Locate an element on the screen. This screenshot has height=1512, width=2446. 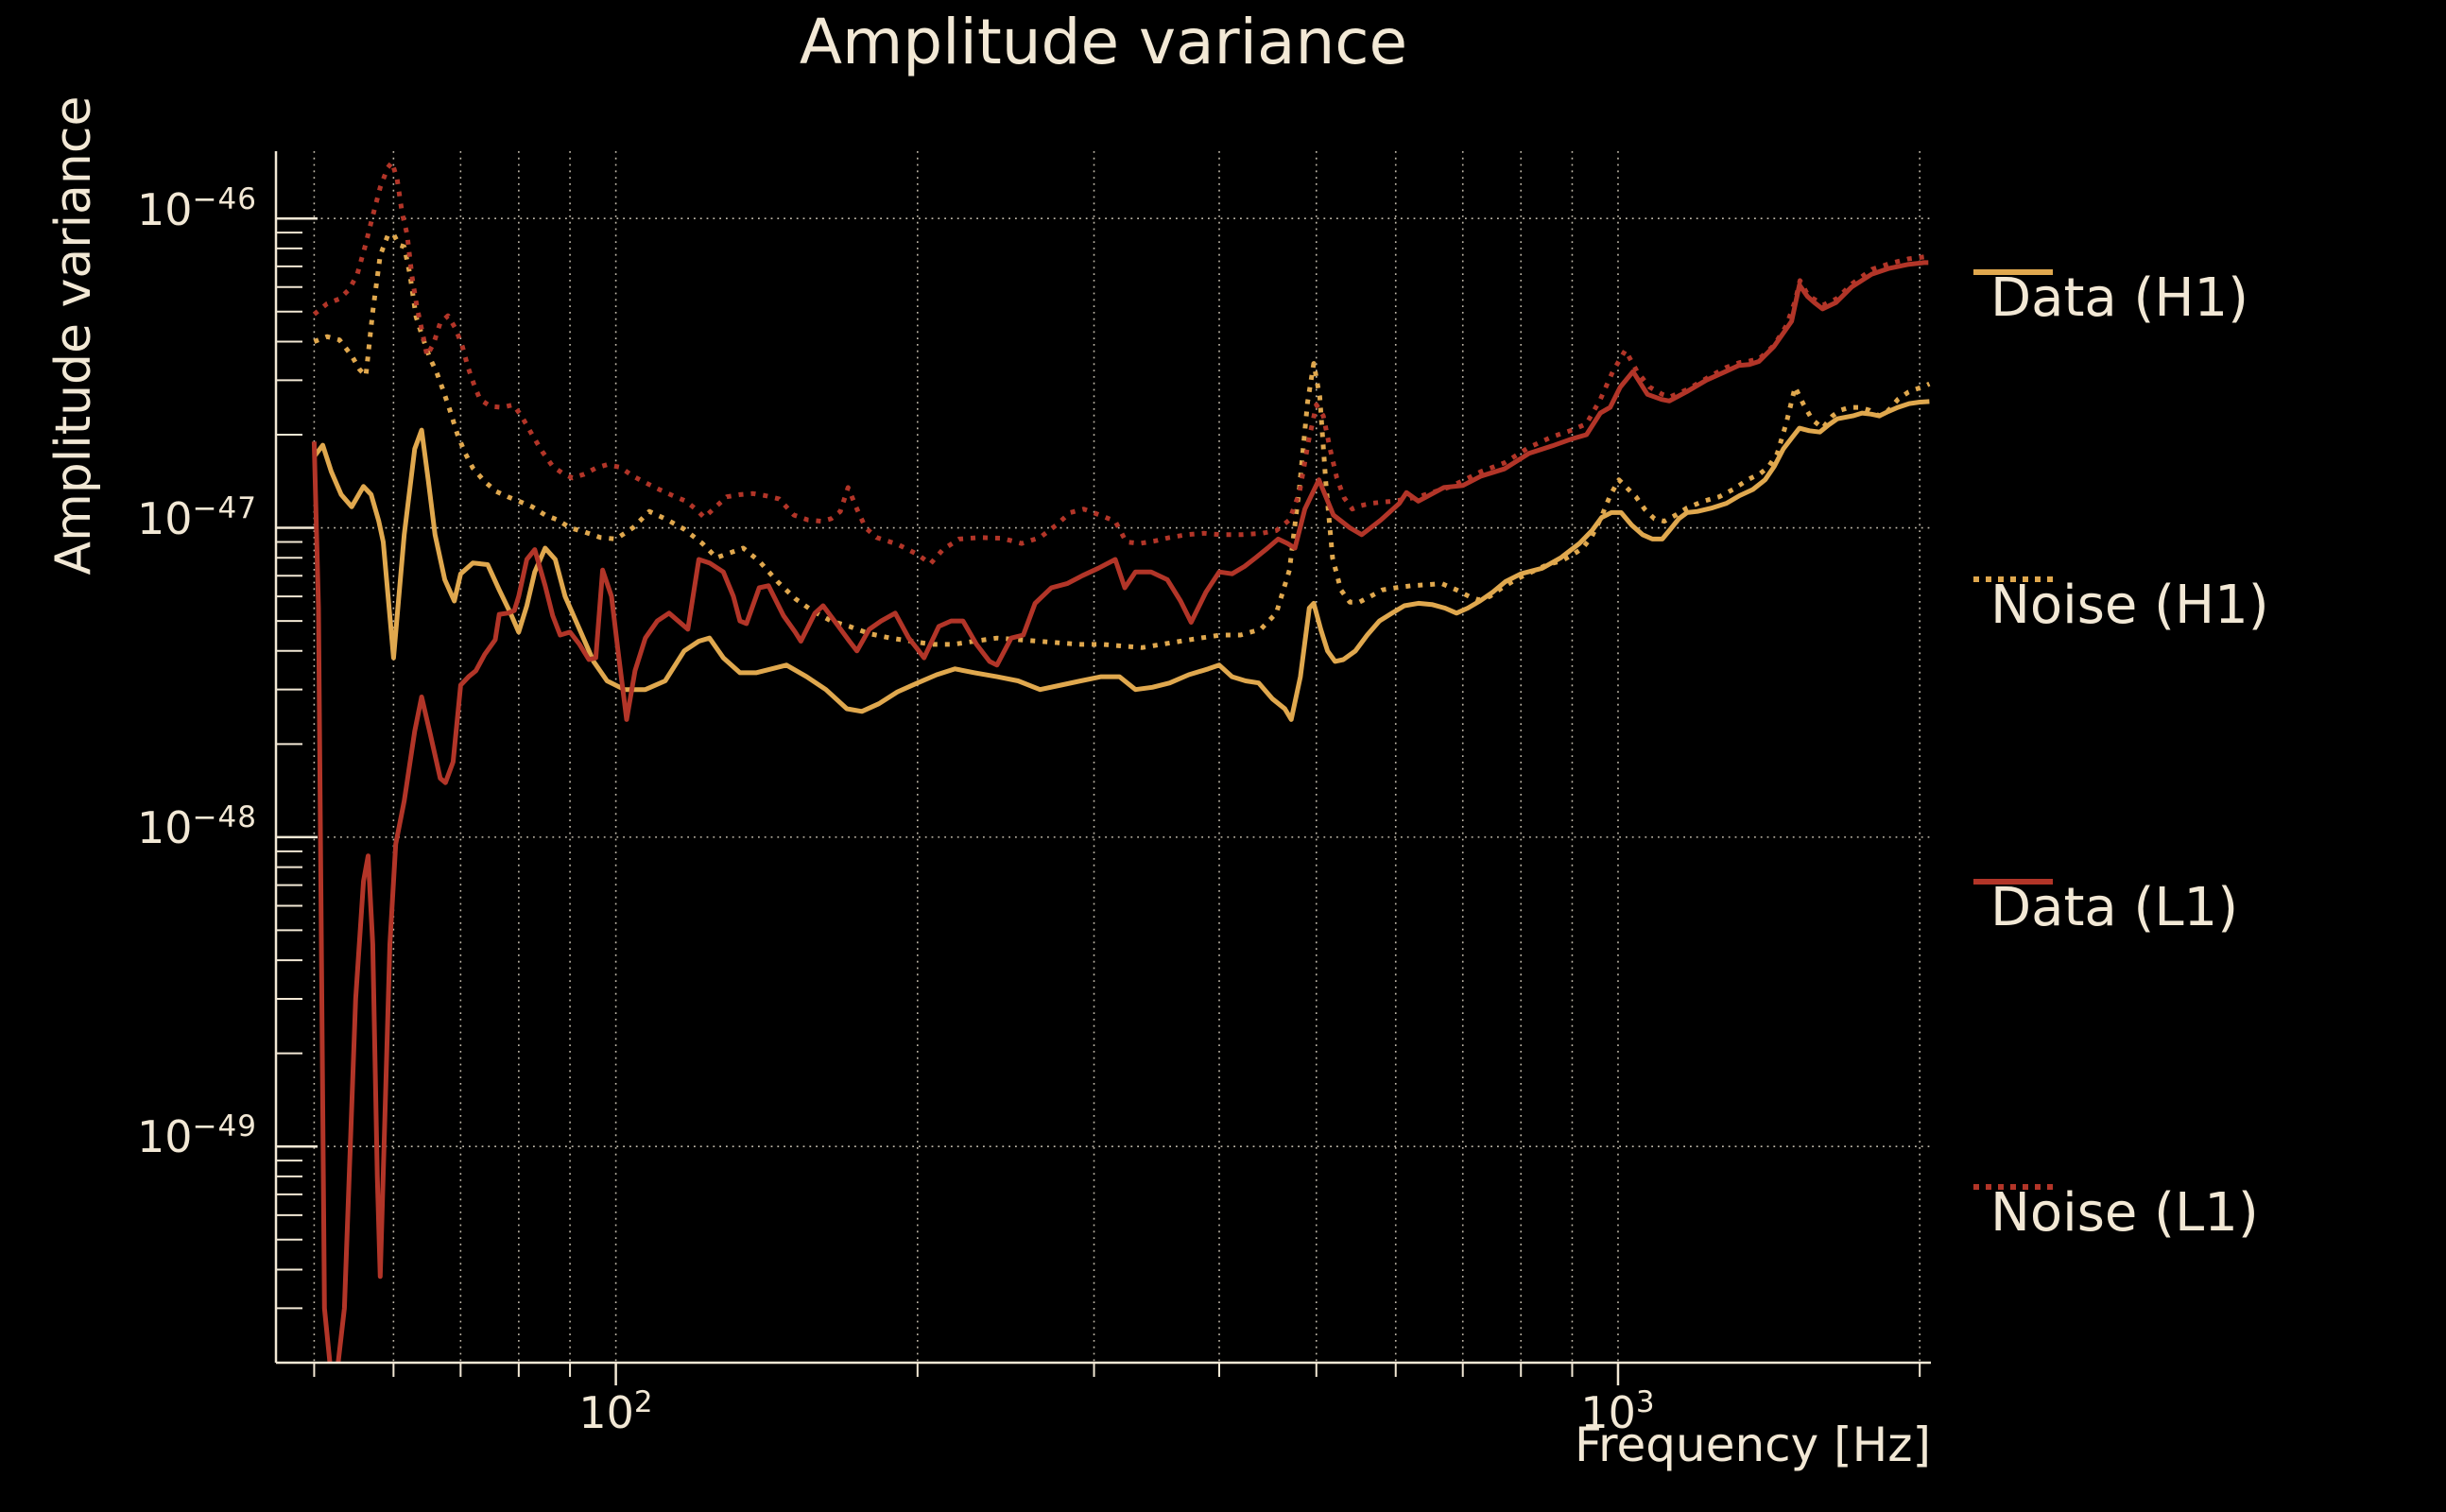
y-tick-label-1e-47: 10−47 is located at coordinates (197, 517).